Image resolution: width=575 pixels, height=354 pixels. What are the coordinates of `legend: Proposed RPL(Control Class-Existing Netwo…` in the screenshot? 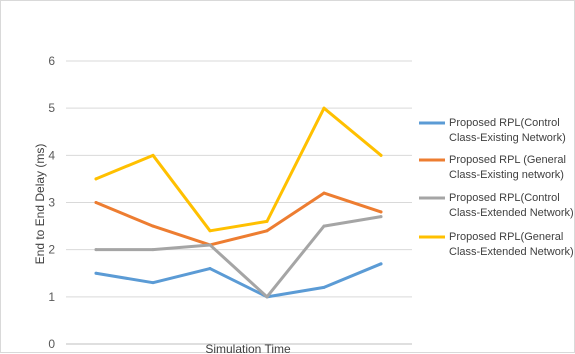 It's located at (496, 187).